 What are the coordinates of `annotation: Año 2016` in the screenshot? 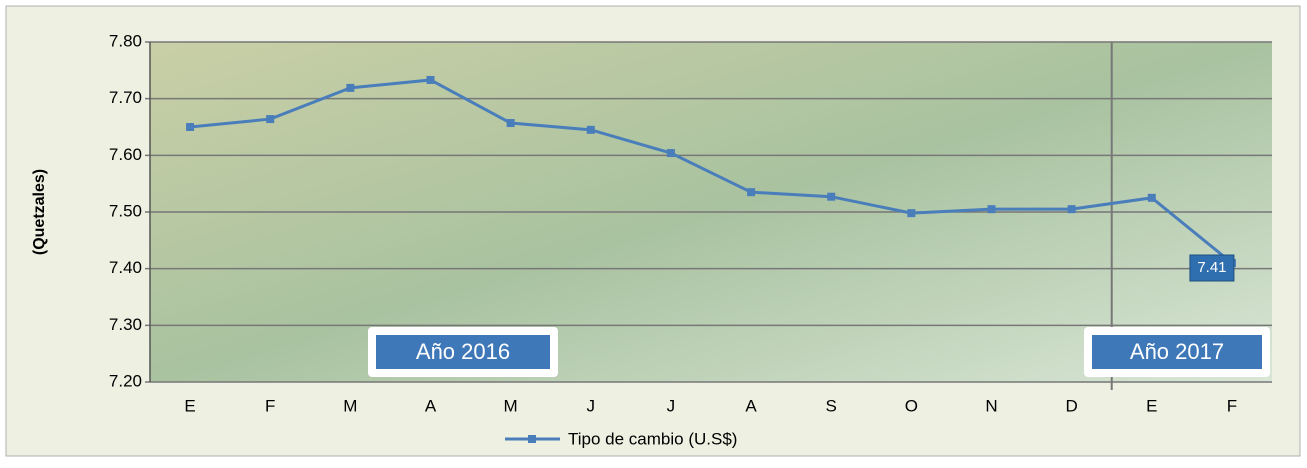 It's located at (463, 351).